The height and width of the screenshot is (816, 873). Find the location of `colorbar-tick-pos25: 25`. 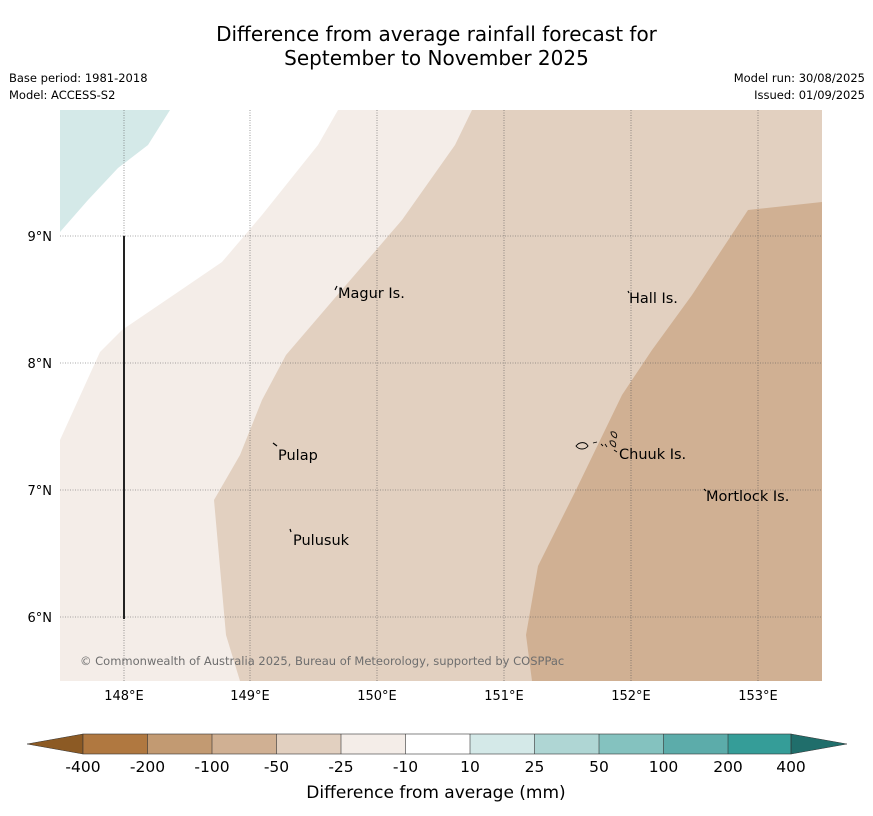

colorbar-tick-pos25: 25 is located at coordinates (535, 767).